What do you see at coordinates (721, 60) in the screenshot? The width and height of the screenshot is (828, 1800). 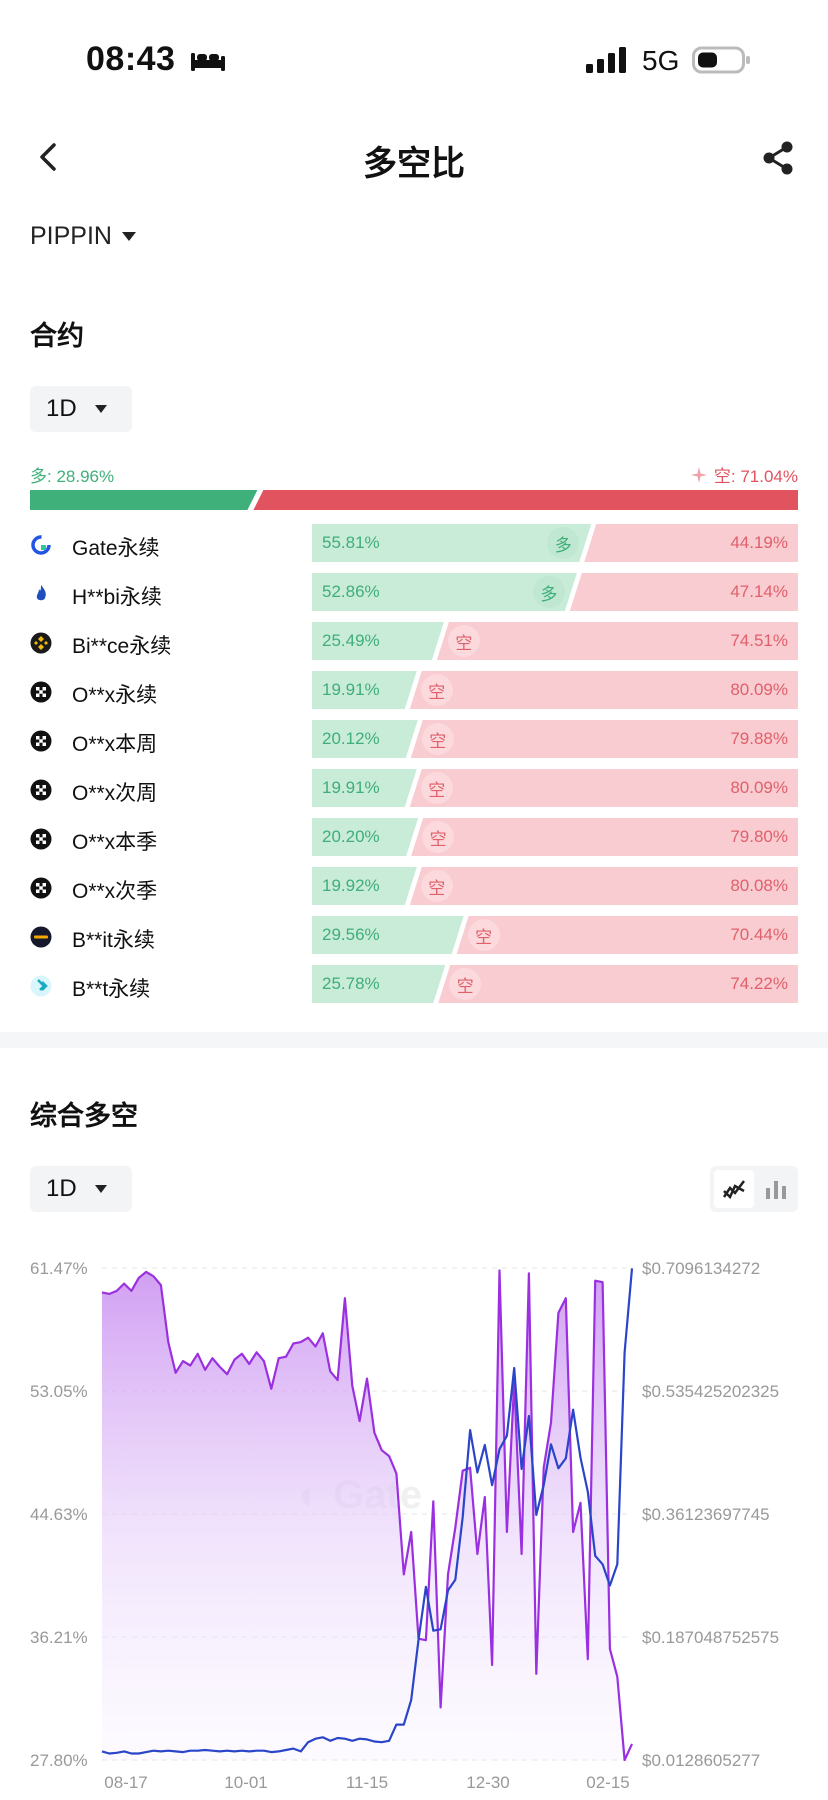 I see `battery-icon` at bounding box center [721, 60].